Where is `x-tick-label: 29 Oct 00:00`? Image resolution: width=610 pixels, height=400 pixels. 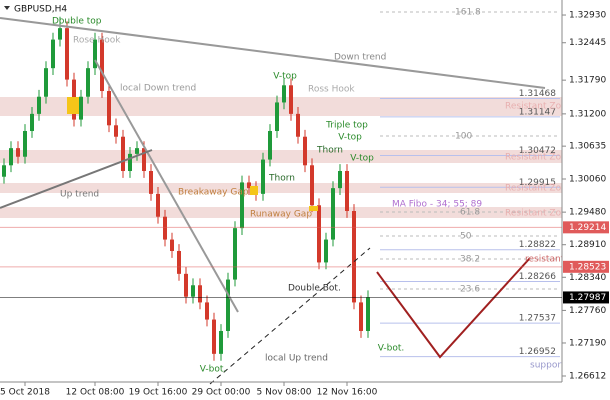
x-tick-label: 29 Oct 00:00 is located at coordinates (221, 393).